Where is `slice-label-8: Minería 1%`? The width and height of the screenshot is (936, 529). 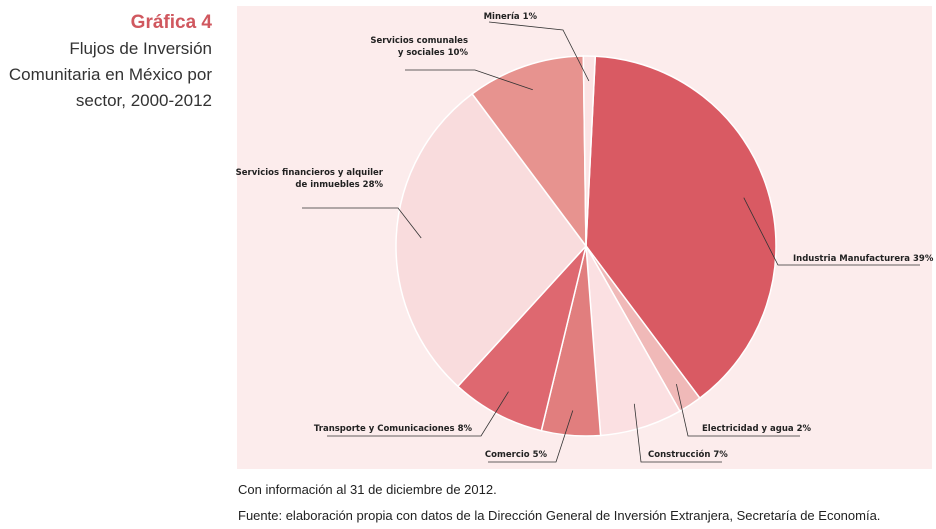 slice-label-8: Minería 1% is located at coordinates (511, 17).